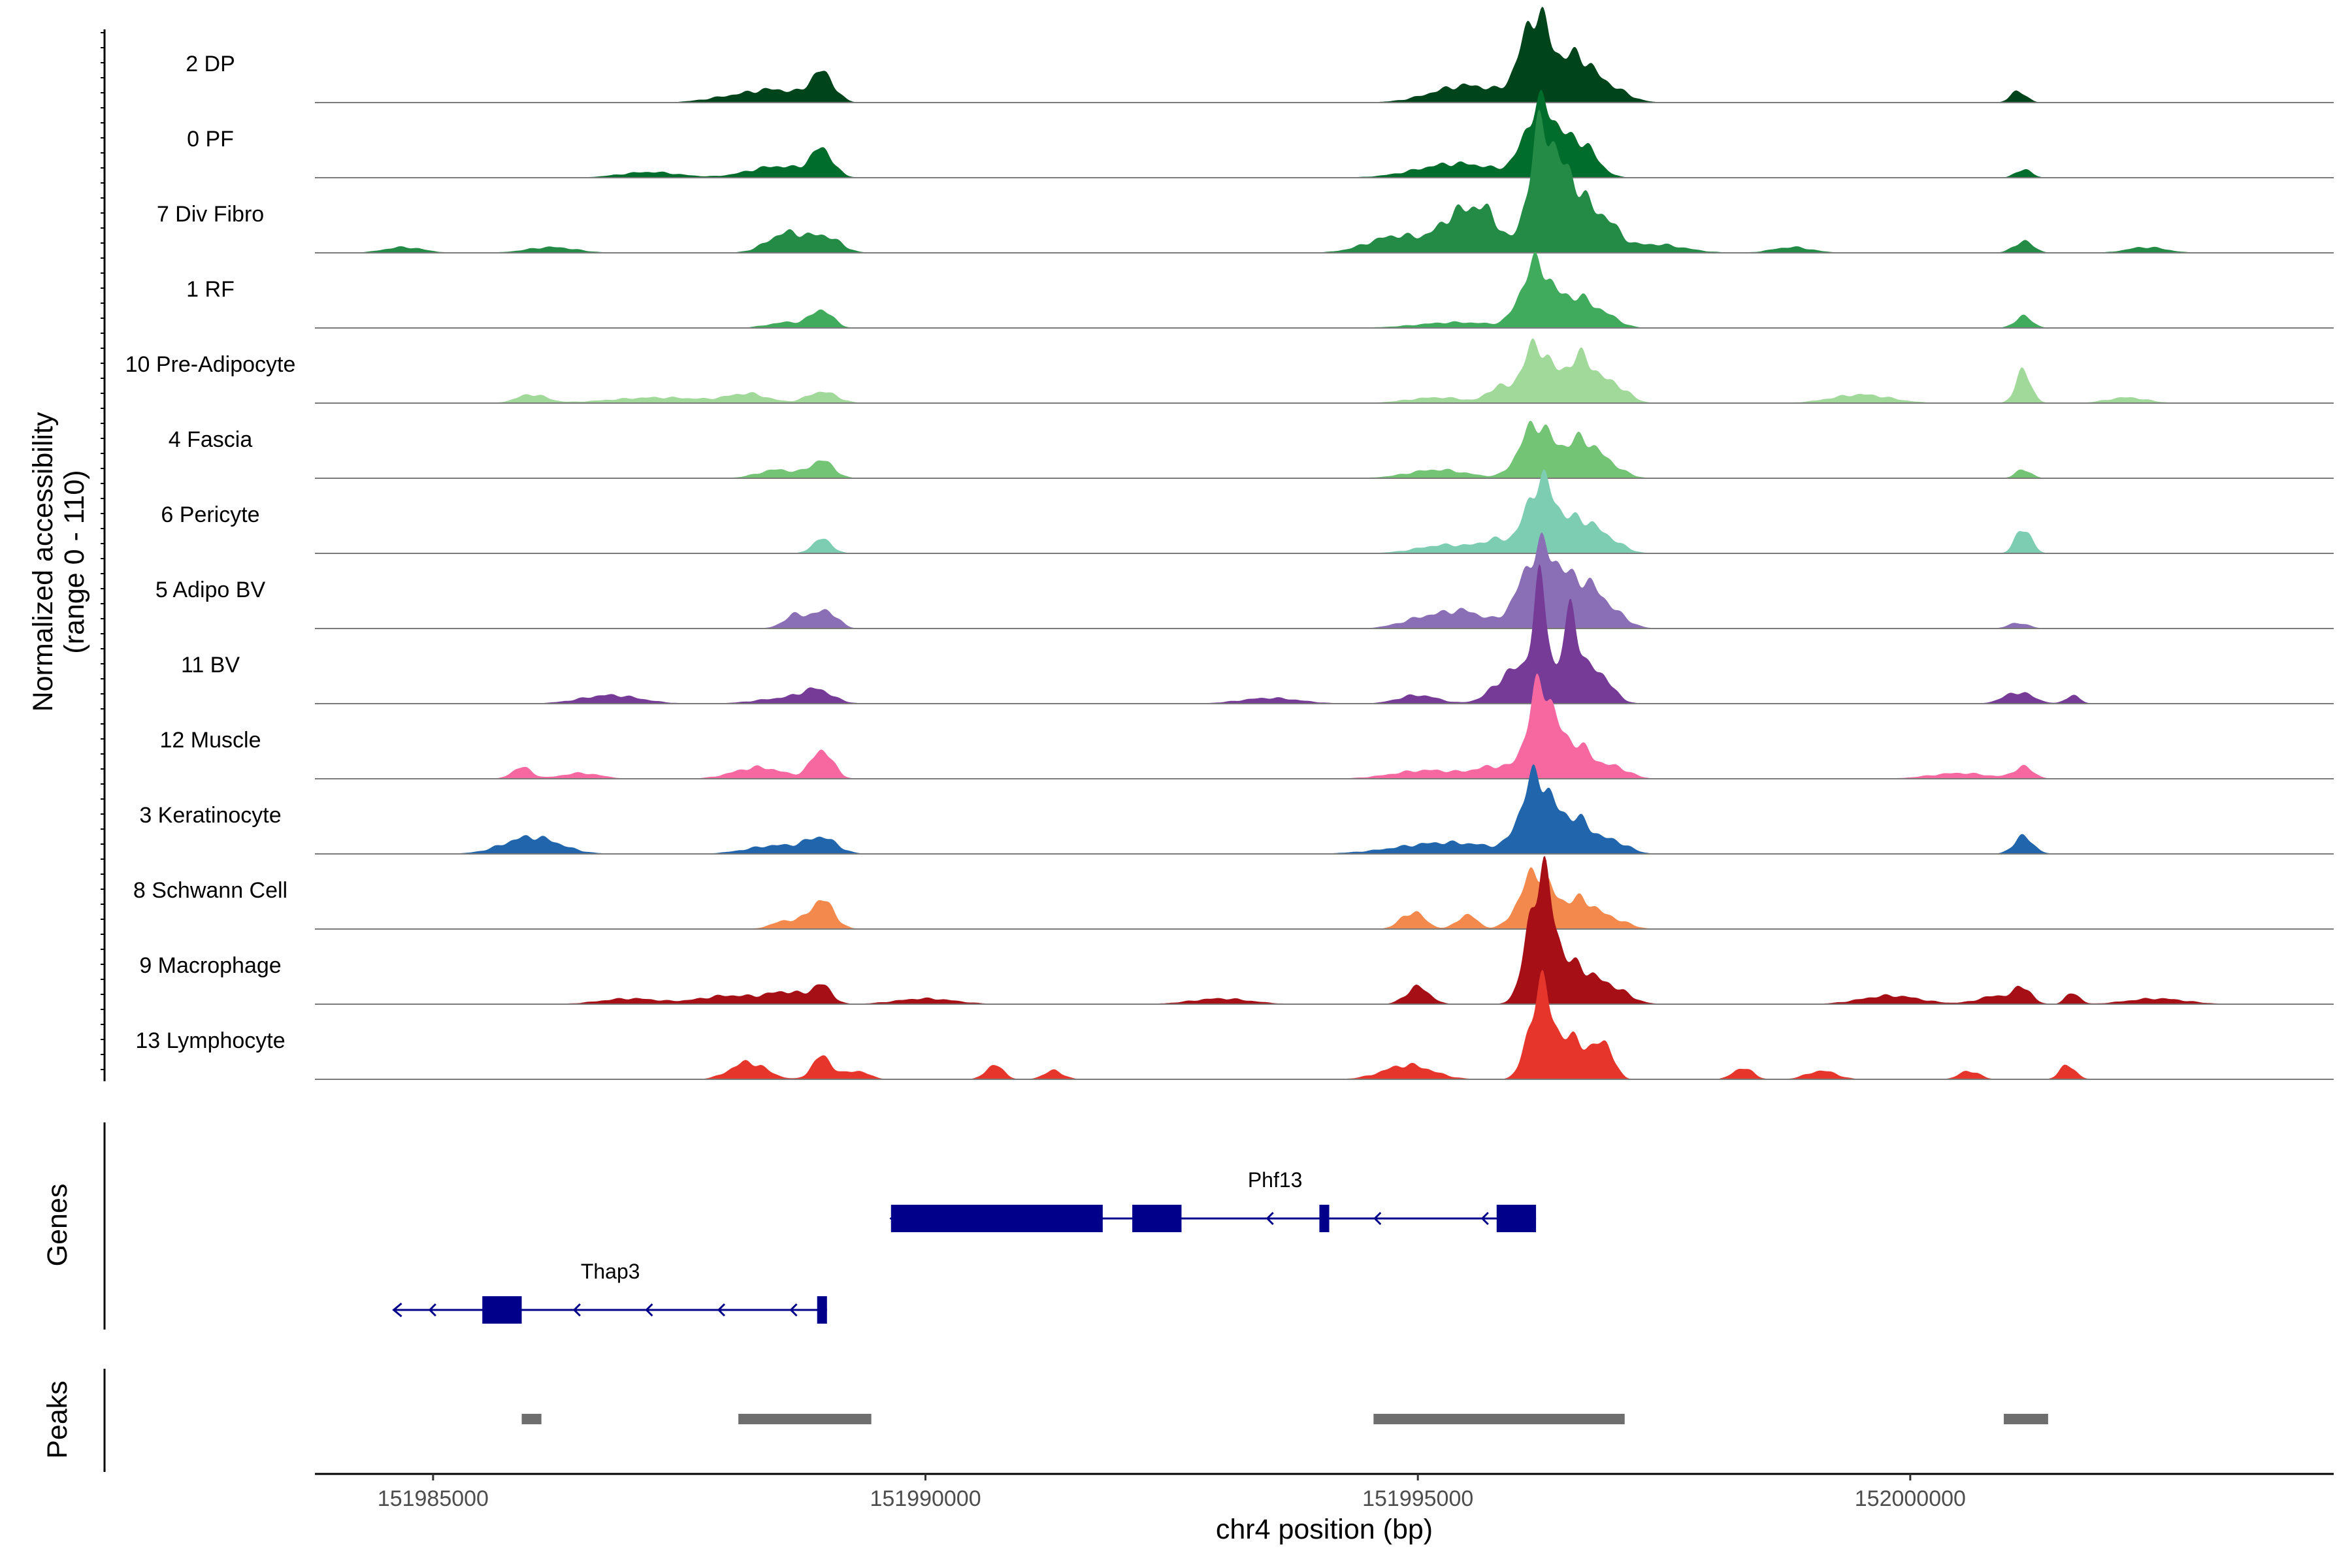  What do you see at coordinates (103, 551) in the screenshot?
I see `coverage-y-ticks` at bounding box center [103, 551].